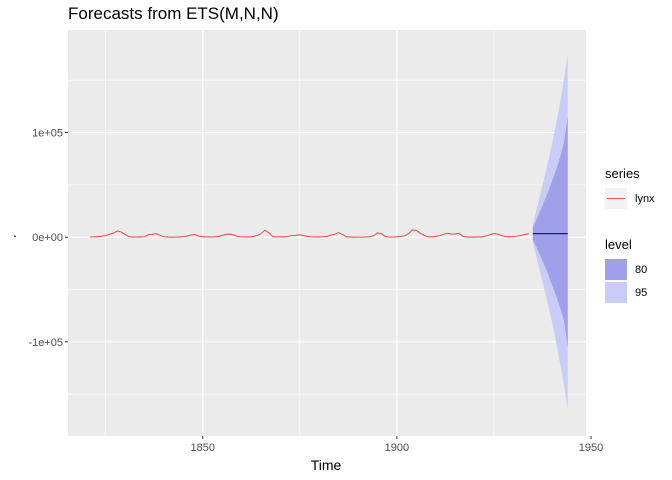  I want to click on legend-title-series: series, so click(622, 173).